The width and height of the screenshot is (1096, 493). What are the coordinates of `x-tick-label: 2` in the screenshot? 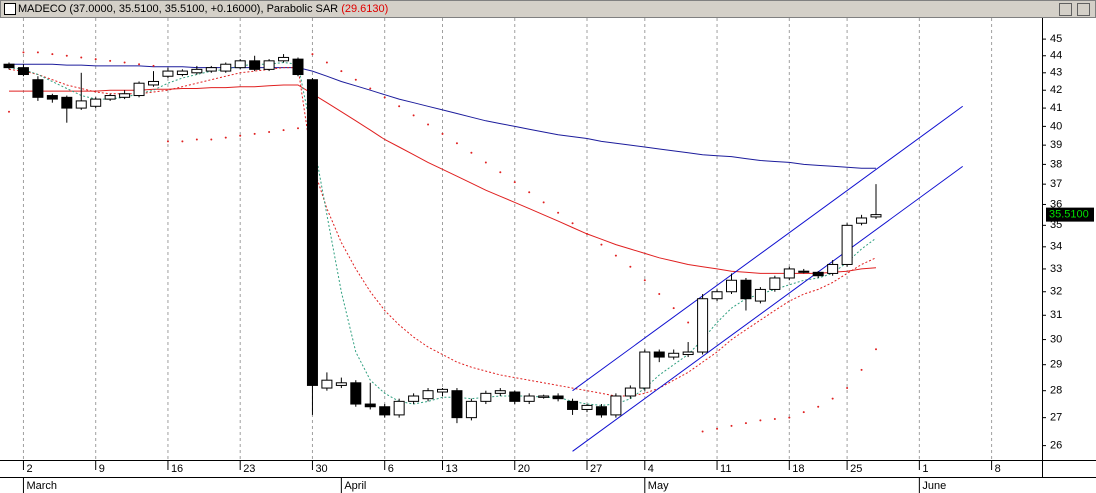 It's located at (29, 469).